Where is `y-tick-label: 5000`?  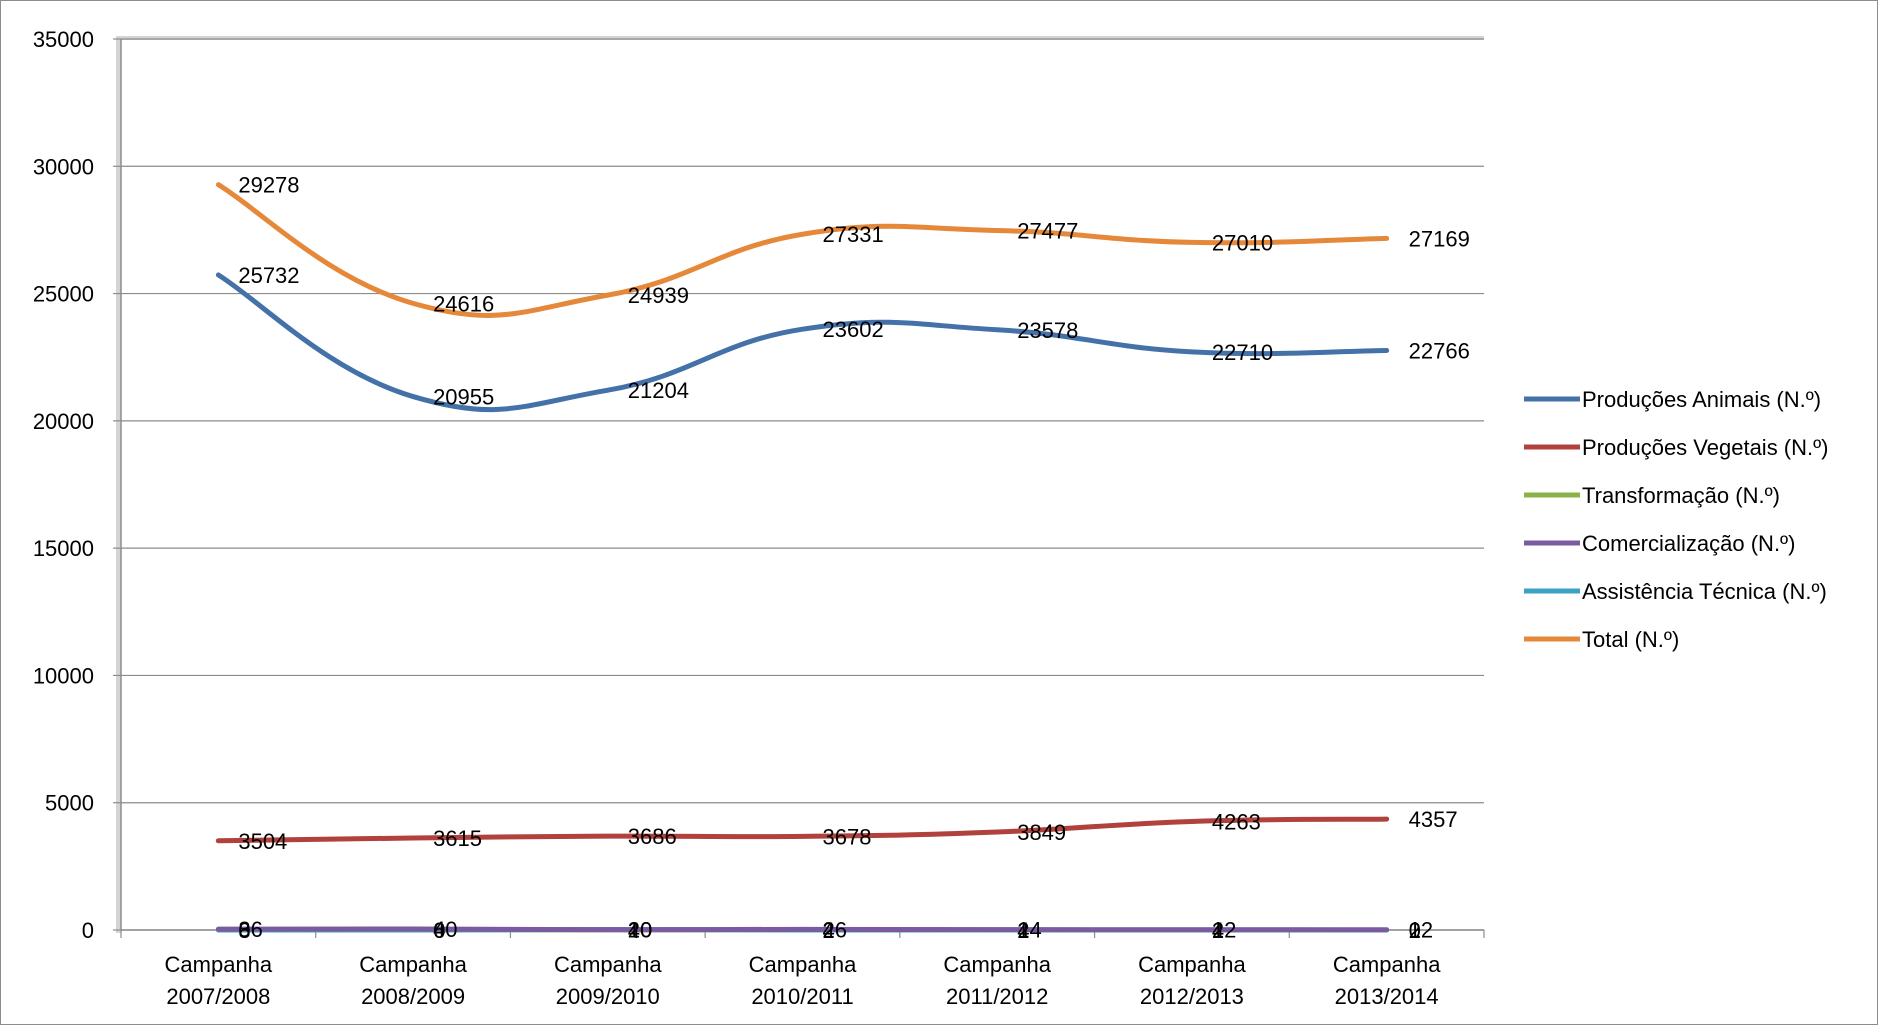 y-tick-label: 5000 is located at coordinates (69, 803).